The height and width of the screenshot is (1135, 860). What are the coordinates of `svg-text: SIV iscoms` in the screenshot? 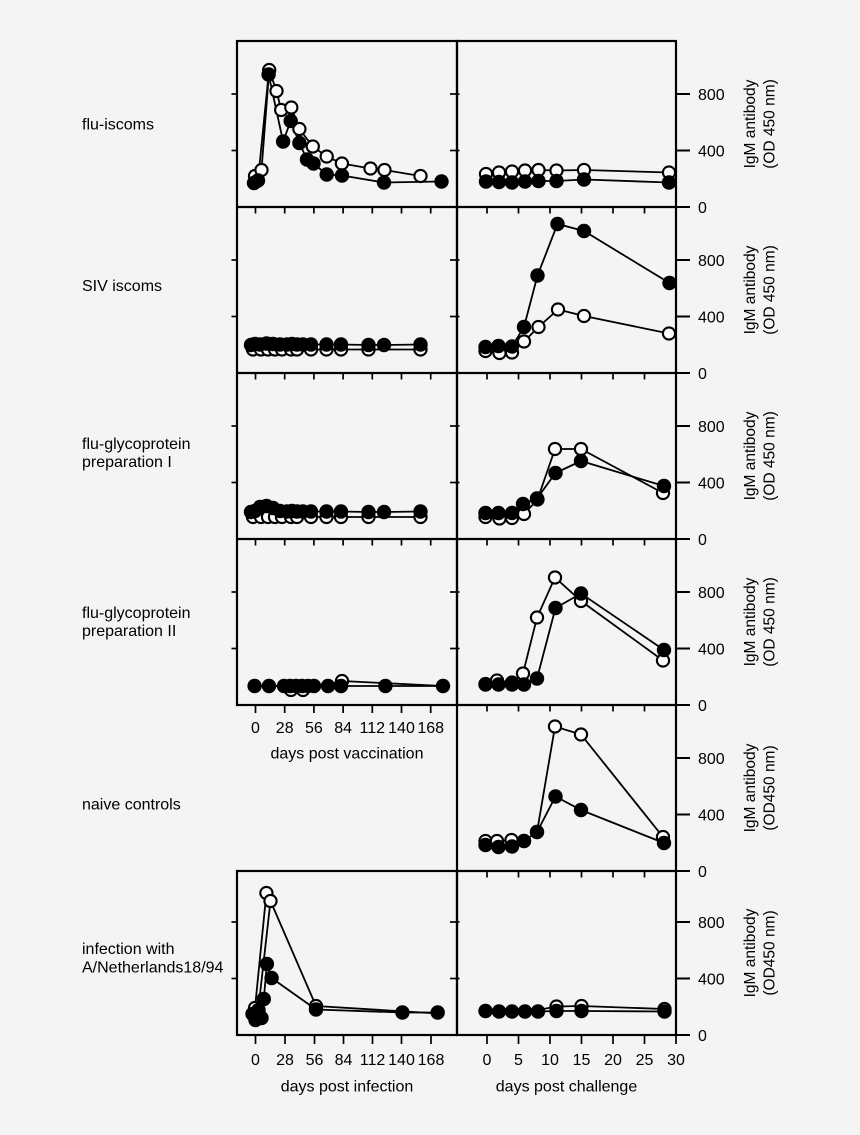 It's located at (122, 286).